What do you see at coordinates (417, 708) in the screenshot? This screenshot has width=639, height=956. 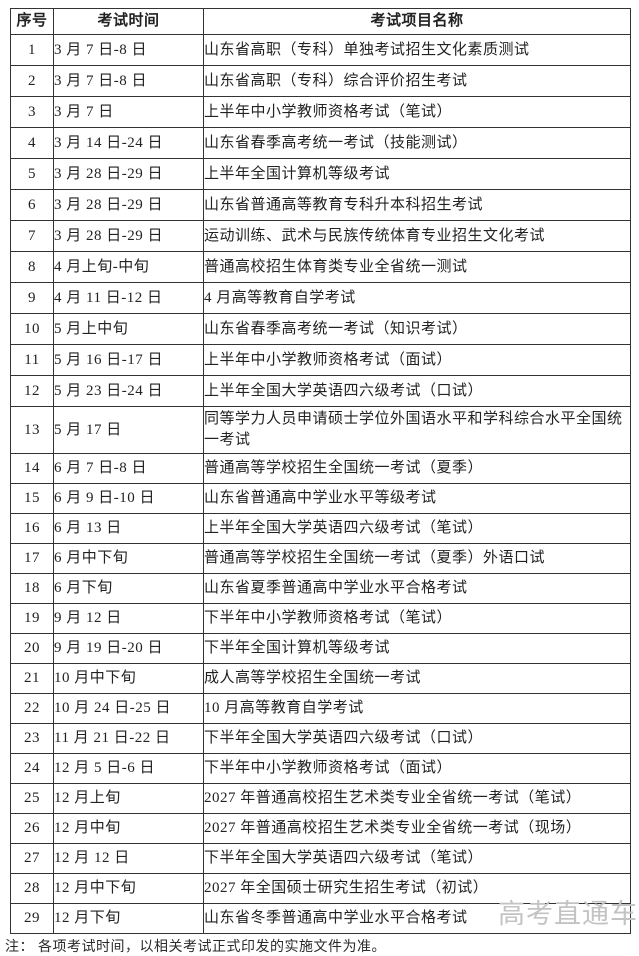 I see `exam-name: 10 月高等教育自学考试` at bounding box center [417, 708].